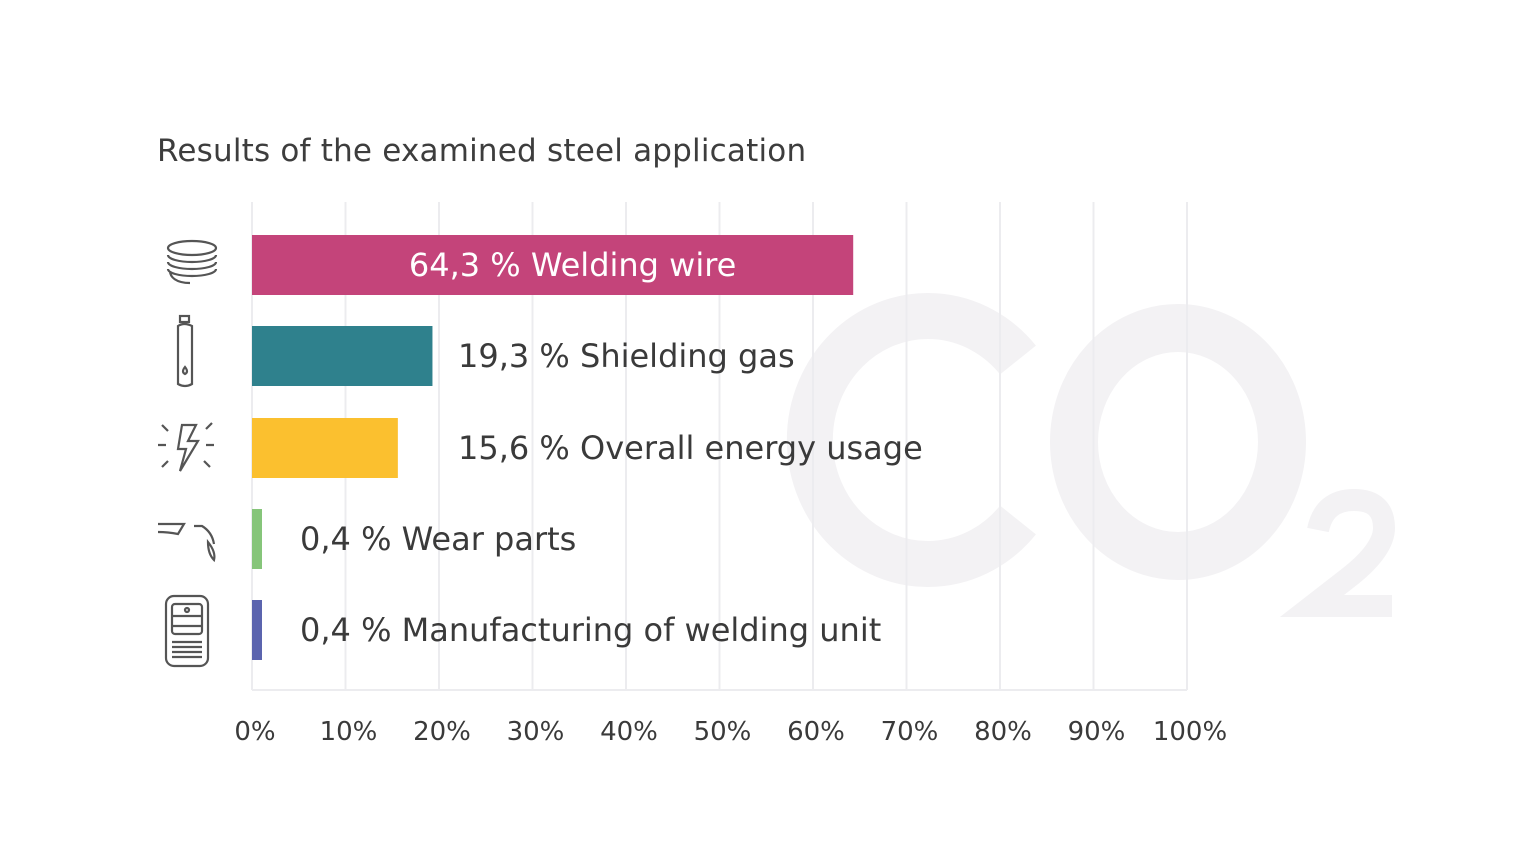  Describe the element at coordinates (1190, 732) in the screenshot. I see `x-tick-label: 100%` at that location.